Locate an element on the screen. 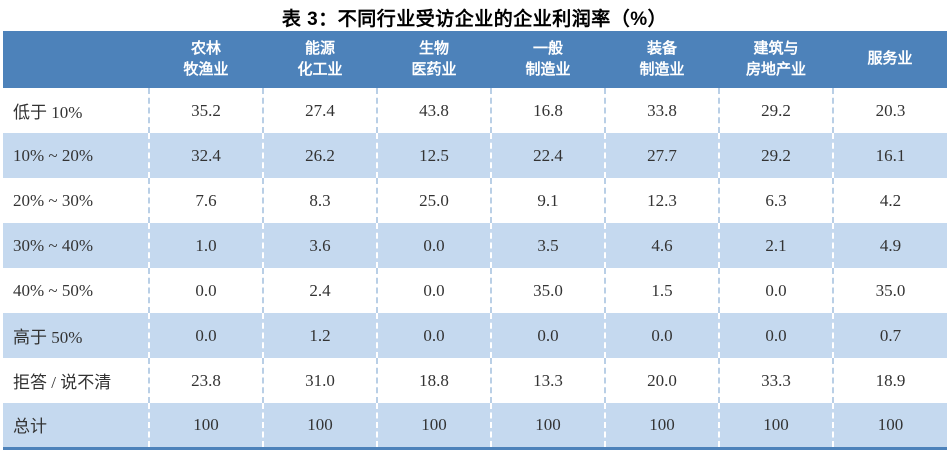  table-row: 高于 50% 0.0 1.2 0.0 0.0 0.0 0.0 0.7 is located at coordinates (475, 335).